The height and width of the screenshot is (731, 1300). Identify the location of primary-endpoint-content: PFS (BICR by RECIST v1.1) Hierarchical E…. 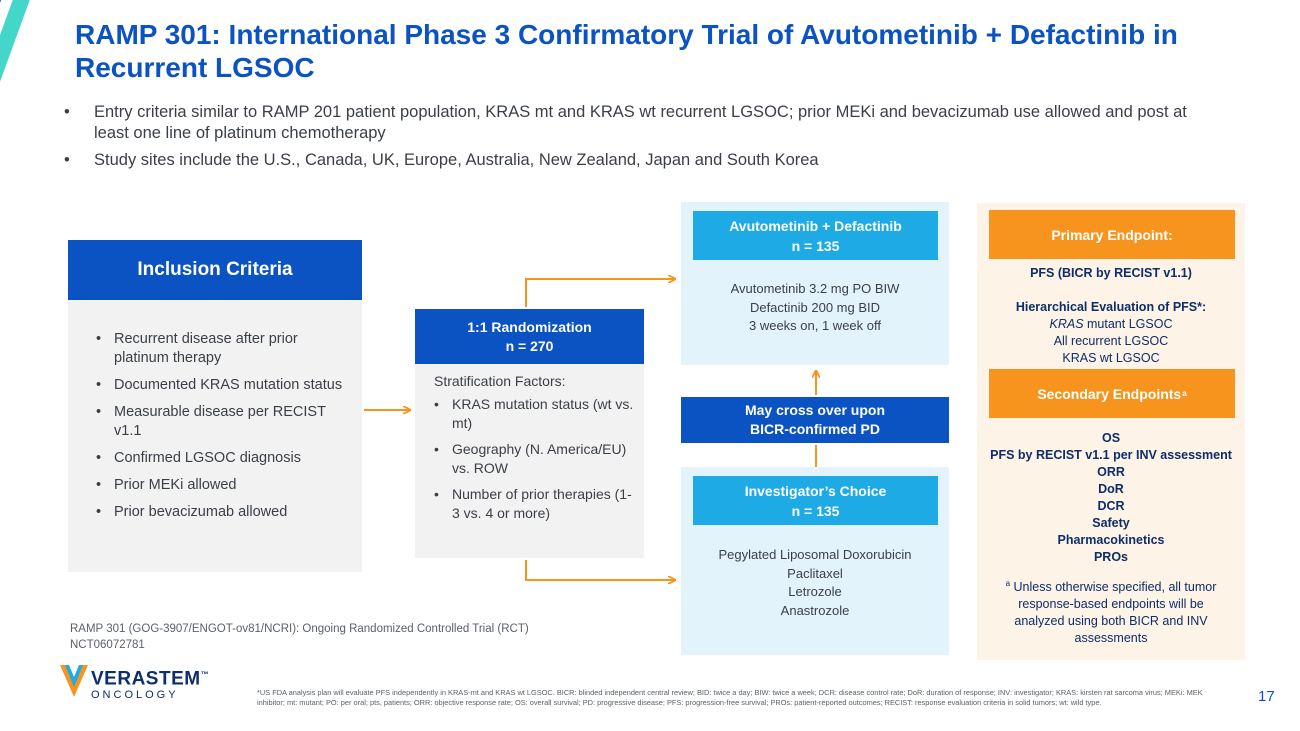
(1111, 316).